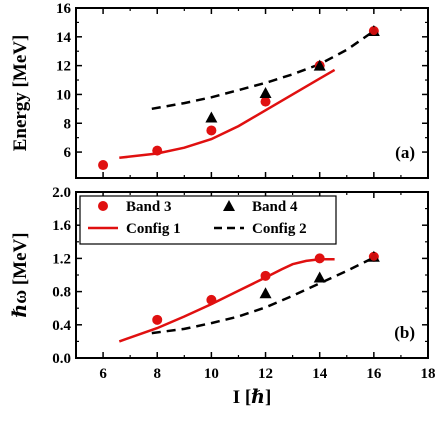  What do you see at coordinates (63, 67) in the screenshot?
I see `y-tick-label: 12` at bounding box center [63, 67].